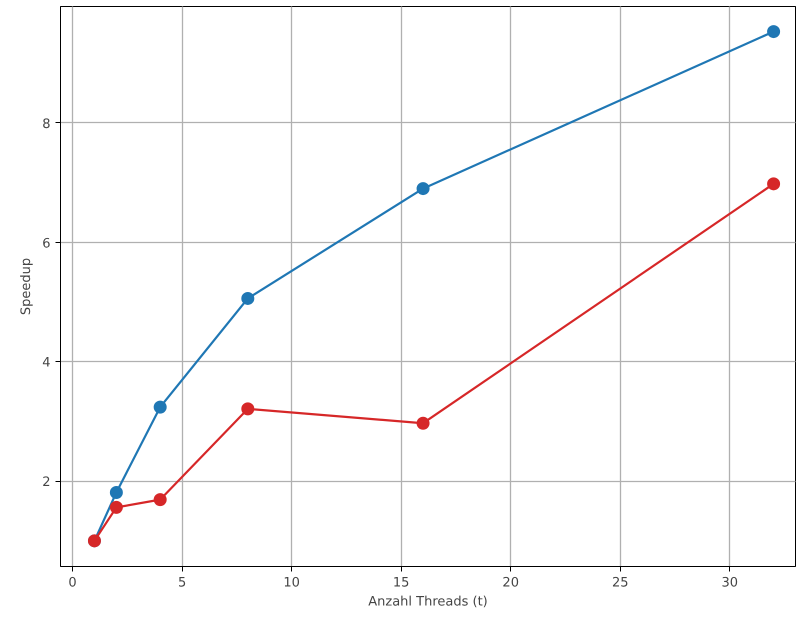 This screenshot has height=626, width=797. Describe the element at coordinates (401, 583) in the screenshot. I see `x-tick-label: 15` at that location.